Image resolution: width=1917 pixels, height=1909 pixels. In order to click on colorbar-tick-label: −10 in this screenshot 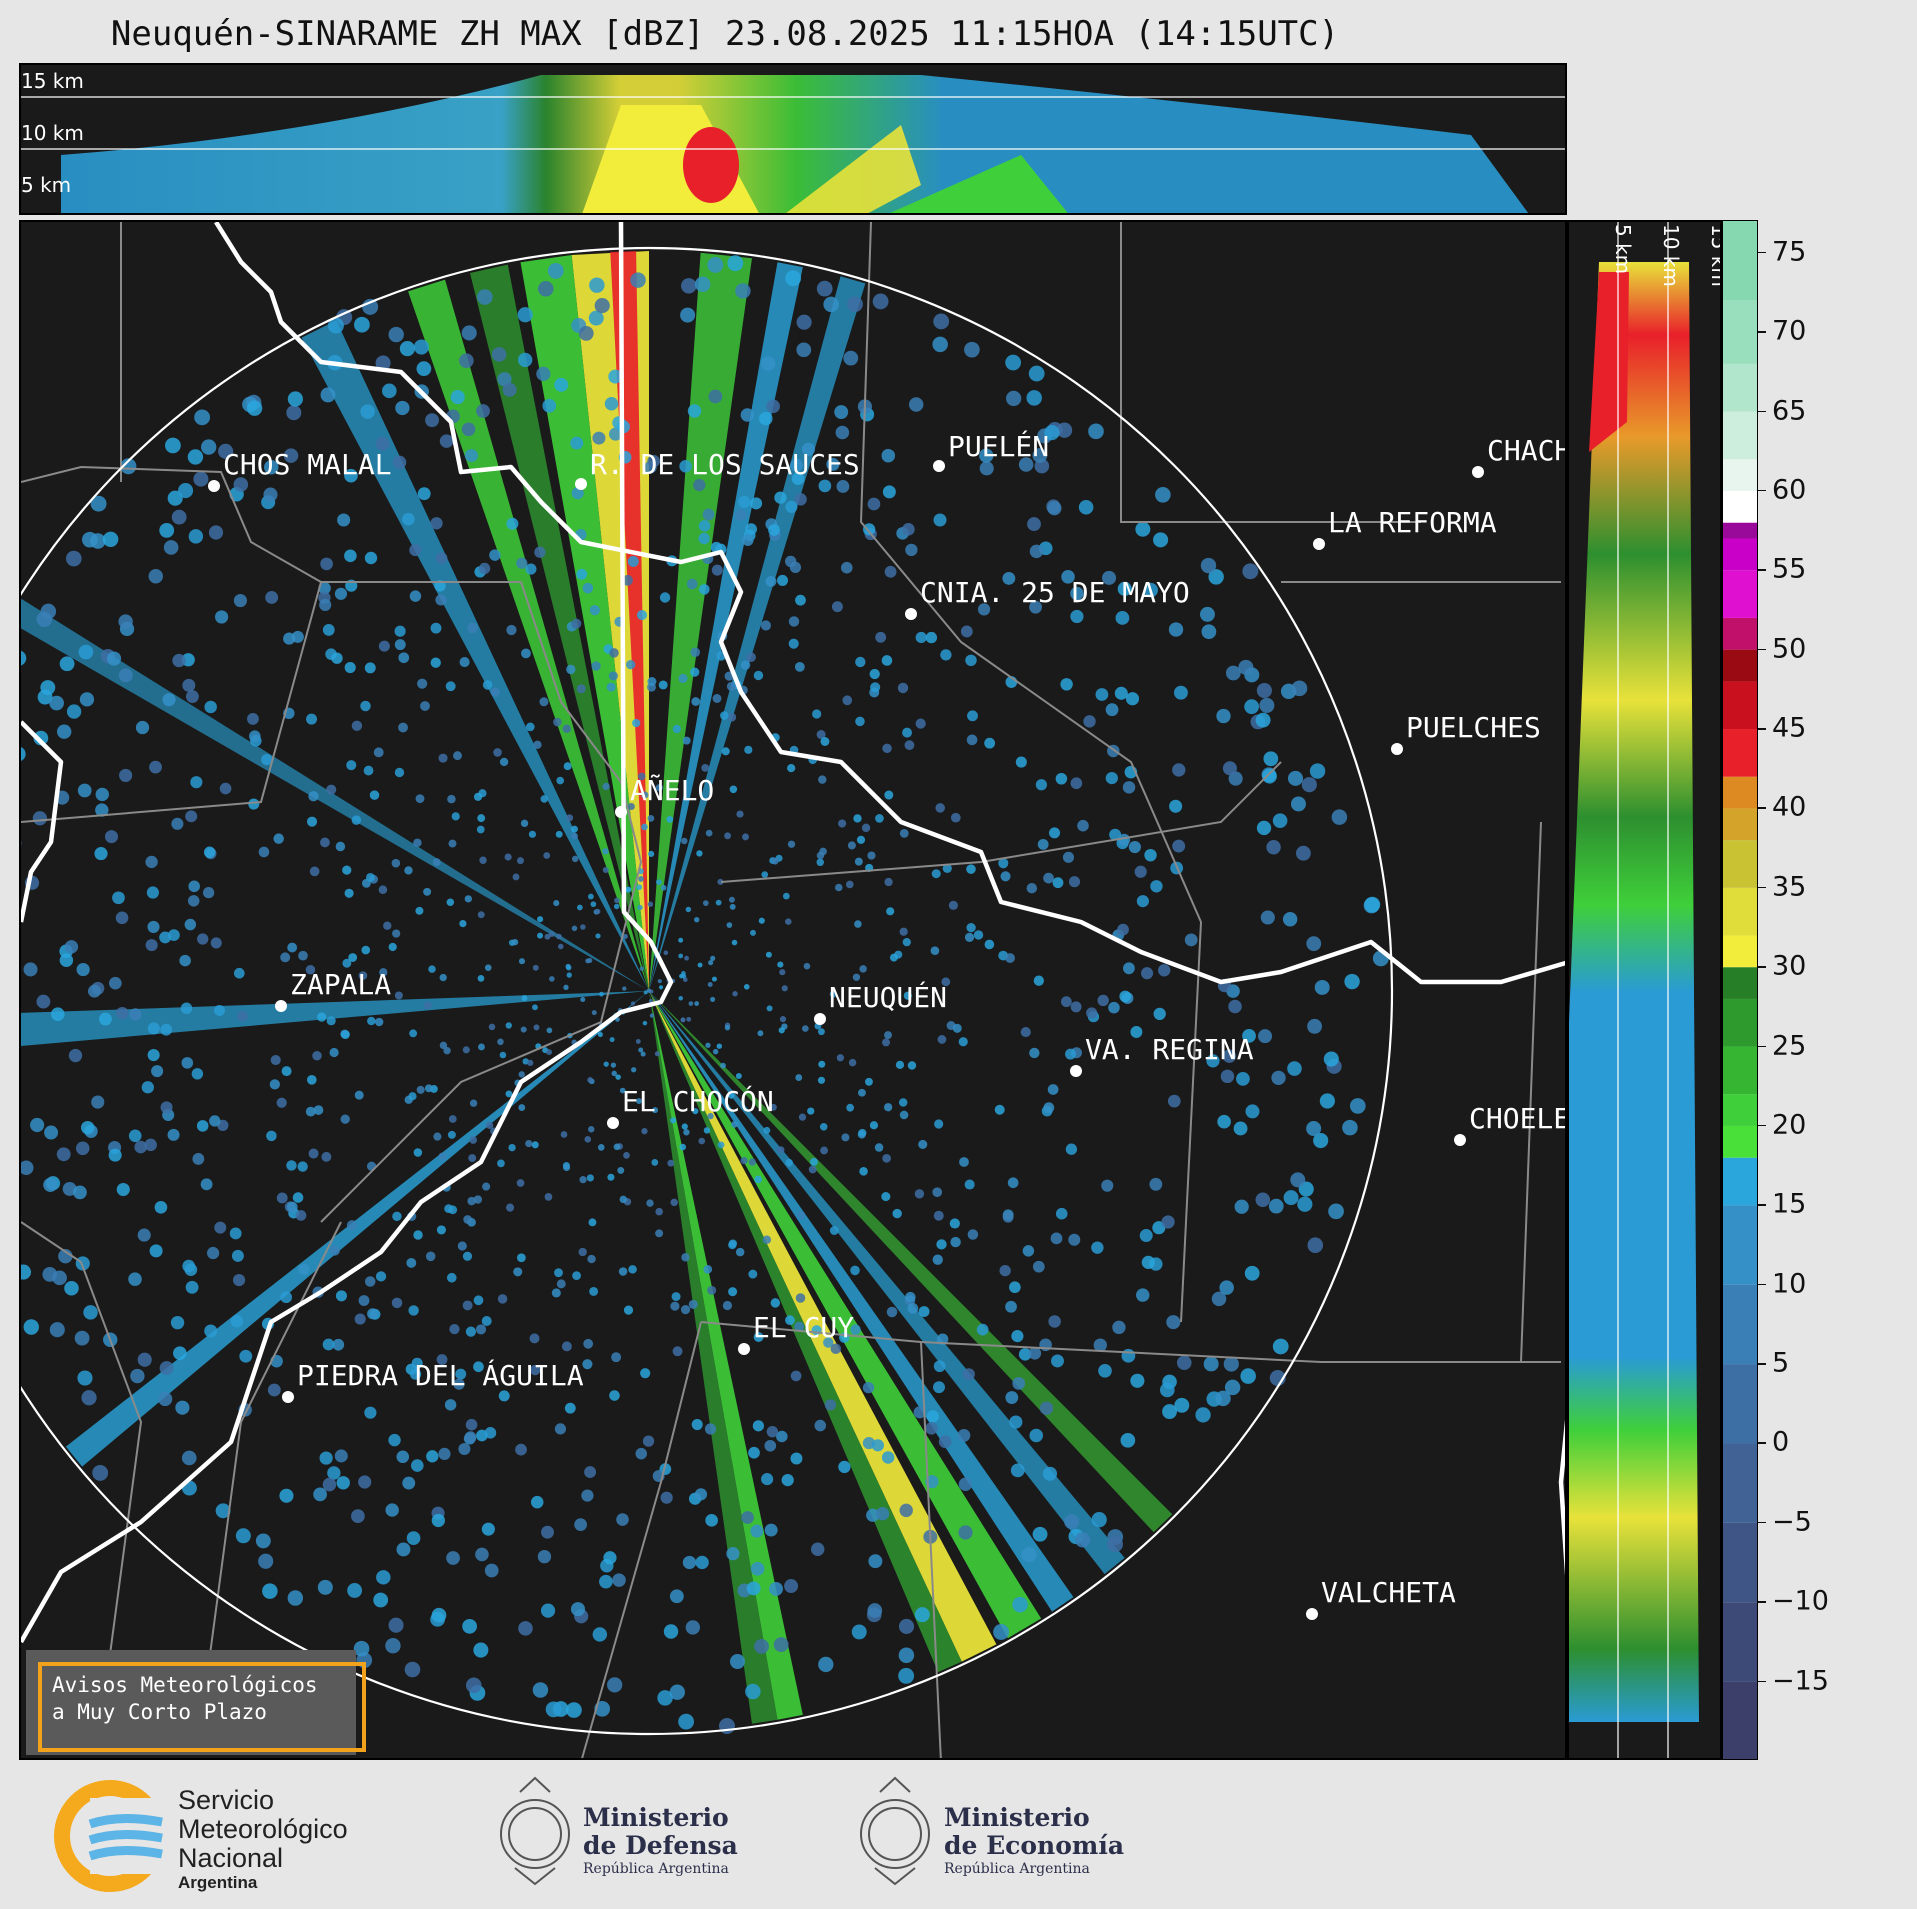, I will do `click(1800, 1601)`.